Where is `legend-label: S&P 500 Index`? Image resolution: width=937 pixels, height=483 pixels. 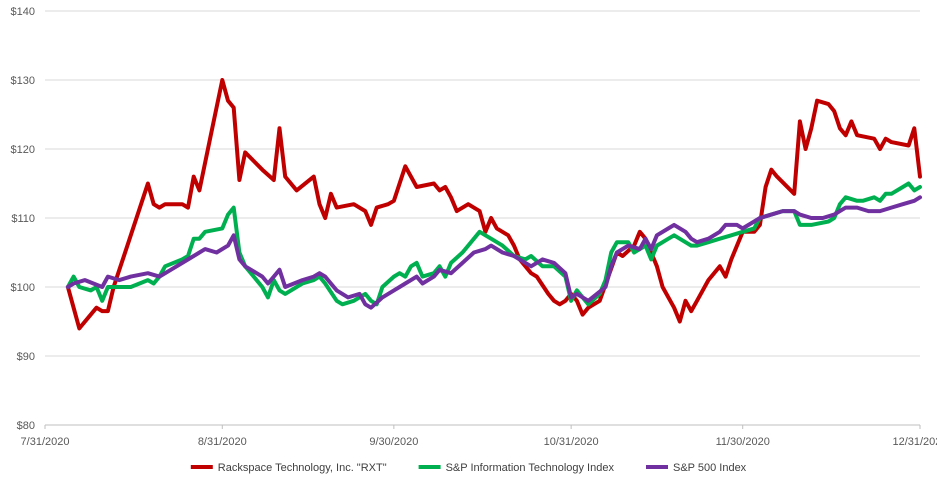 legend-label: S&P 500 Index is located at coordinates (710, 468).